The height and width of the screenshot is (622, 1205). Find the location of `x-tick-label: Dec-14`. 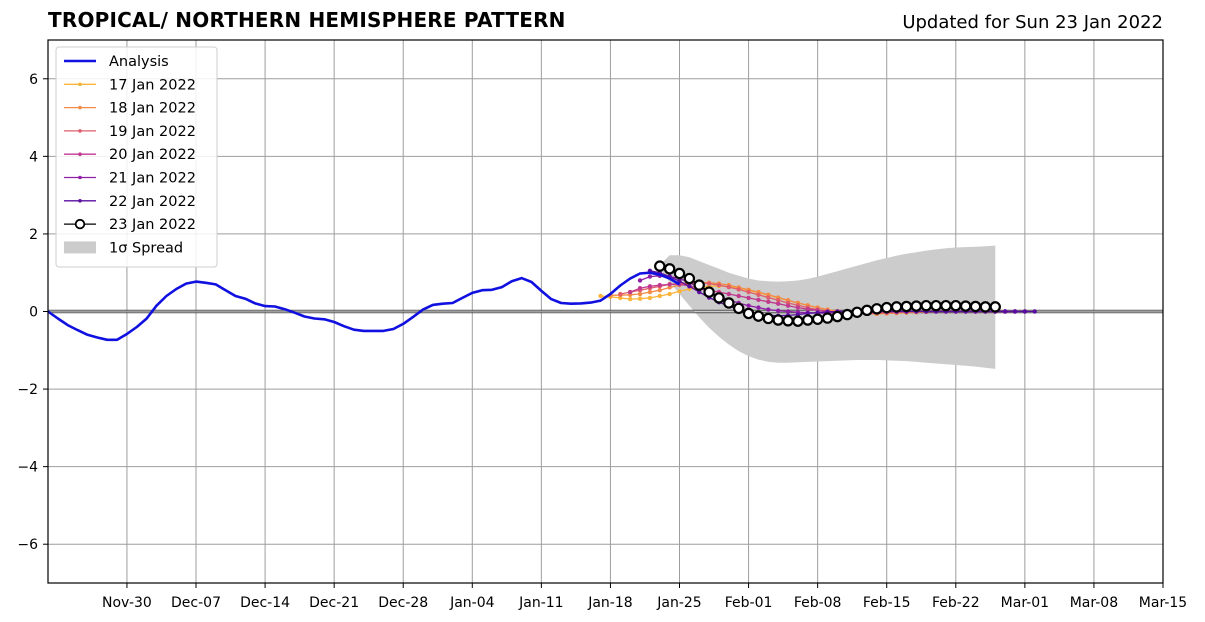

x-tick-label: Dec-14 is located at coordinates (265, 603).